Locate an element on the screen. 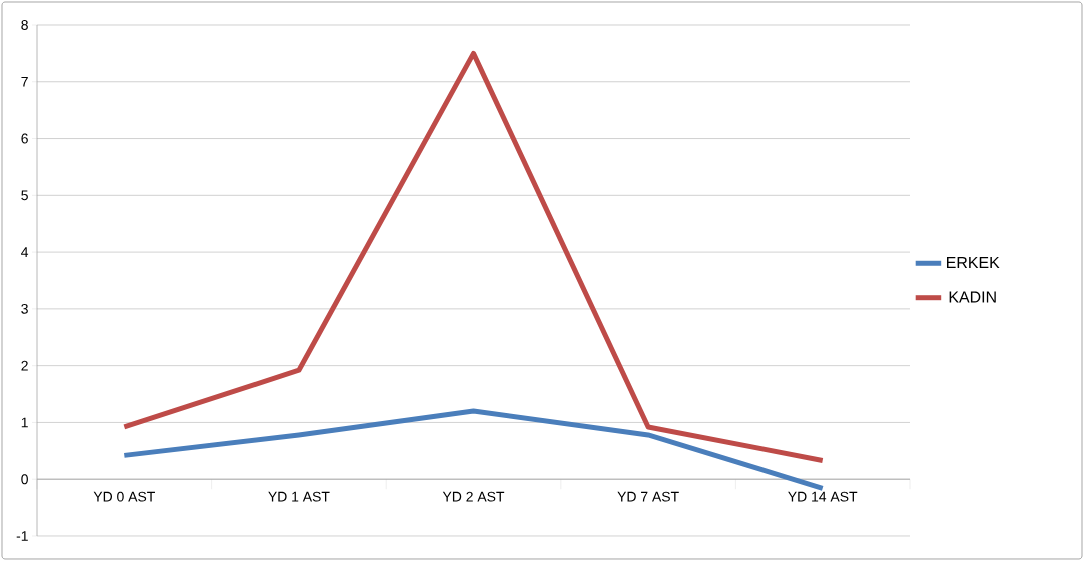 The height and width of the screenshot is (561, 1084). y-tick-label: -1 is located at coordinates (22, 536).